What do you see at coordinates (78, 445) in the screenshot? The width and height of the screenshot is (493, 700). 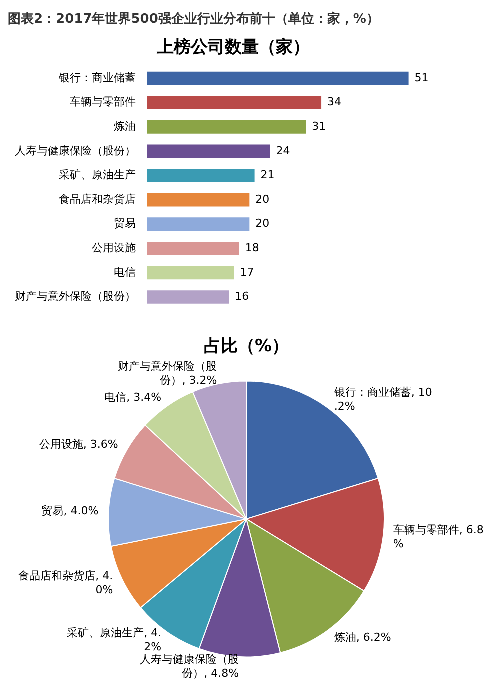 I see `slice-label: 公用设施, 3.6%` at bounding box center [78, 445].